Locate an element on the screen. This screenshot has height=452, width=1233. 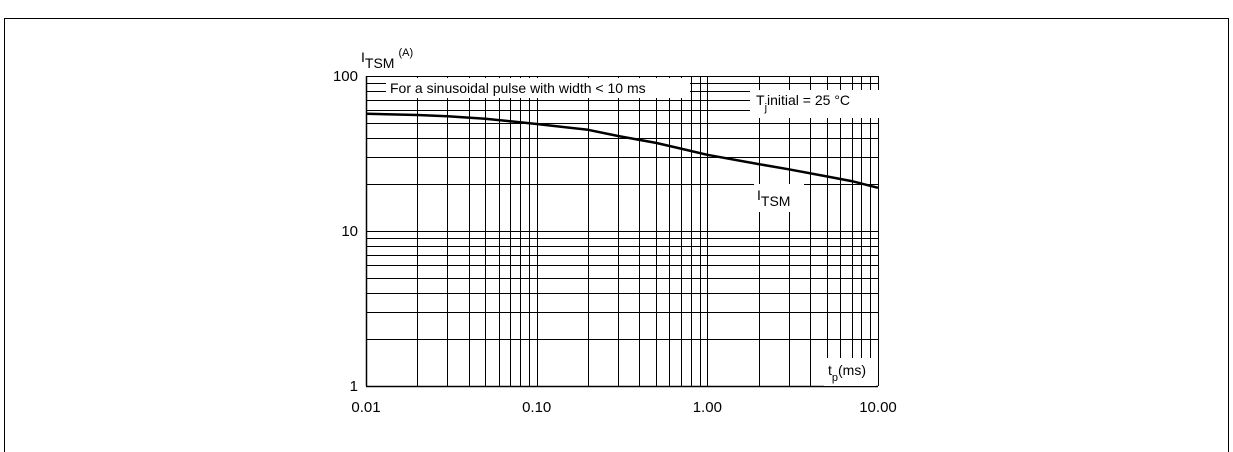
series-line-itsm is located at coordinates (622, 151).